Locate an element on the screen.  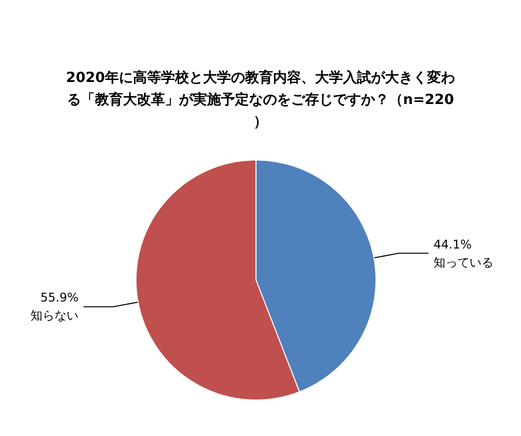
slice-label: 知っている is located at coordinates (464, 262).